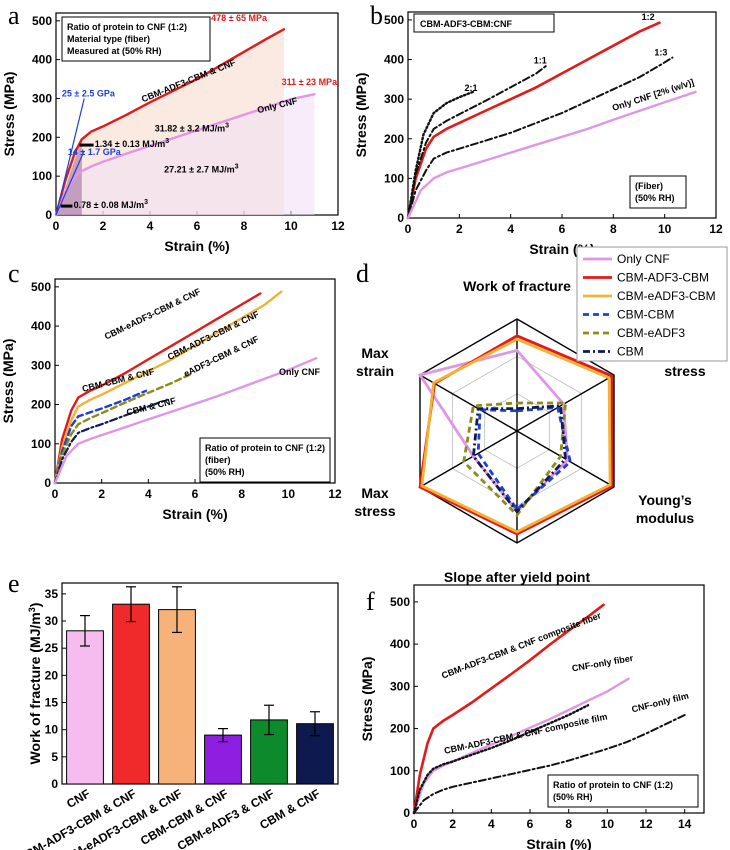 This screenshot has width=730, height=850. Describe the element at coordinates (666, 296) in the screenshot. I see `legend-label: CBM-eADF3-CBM` at that location.